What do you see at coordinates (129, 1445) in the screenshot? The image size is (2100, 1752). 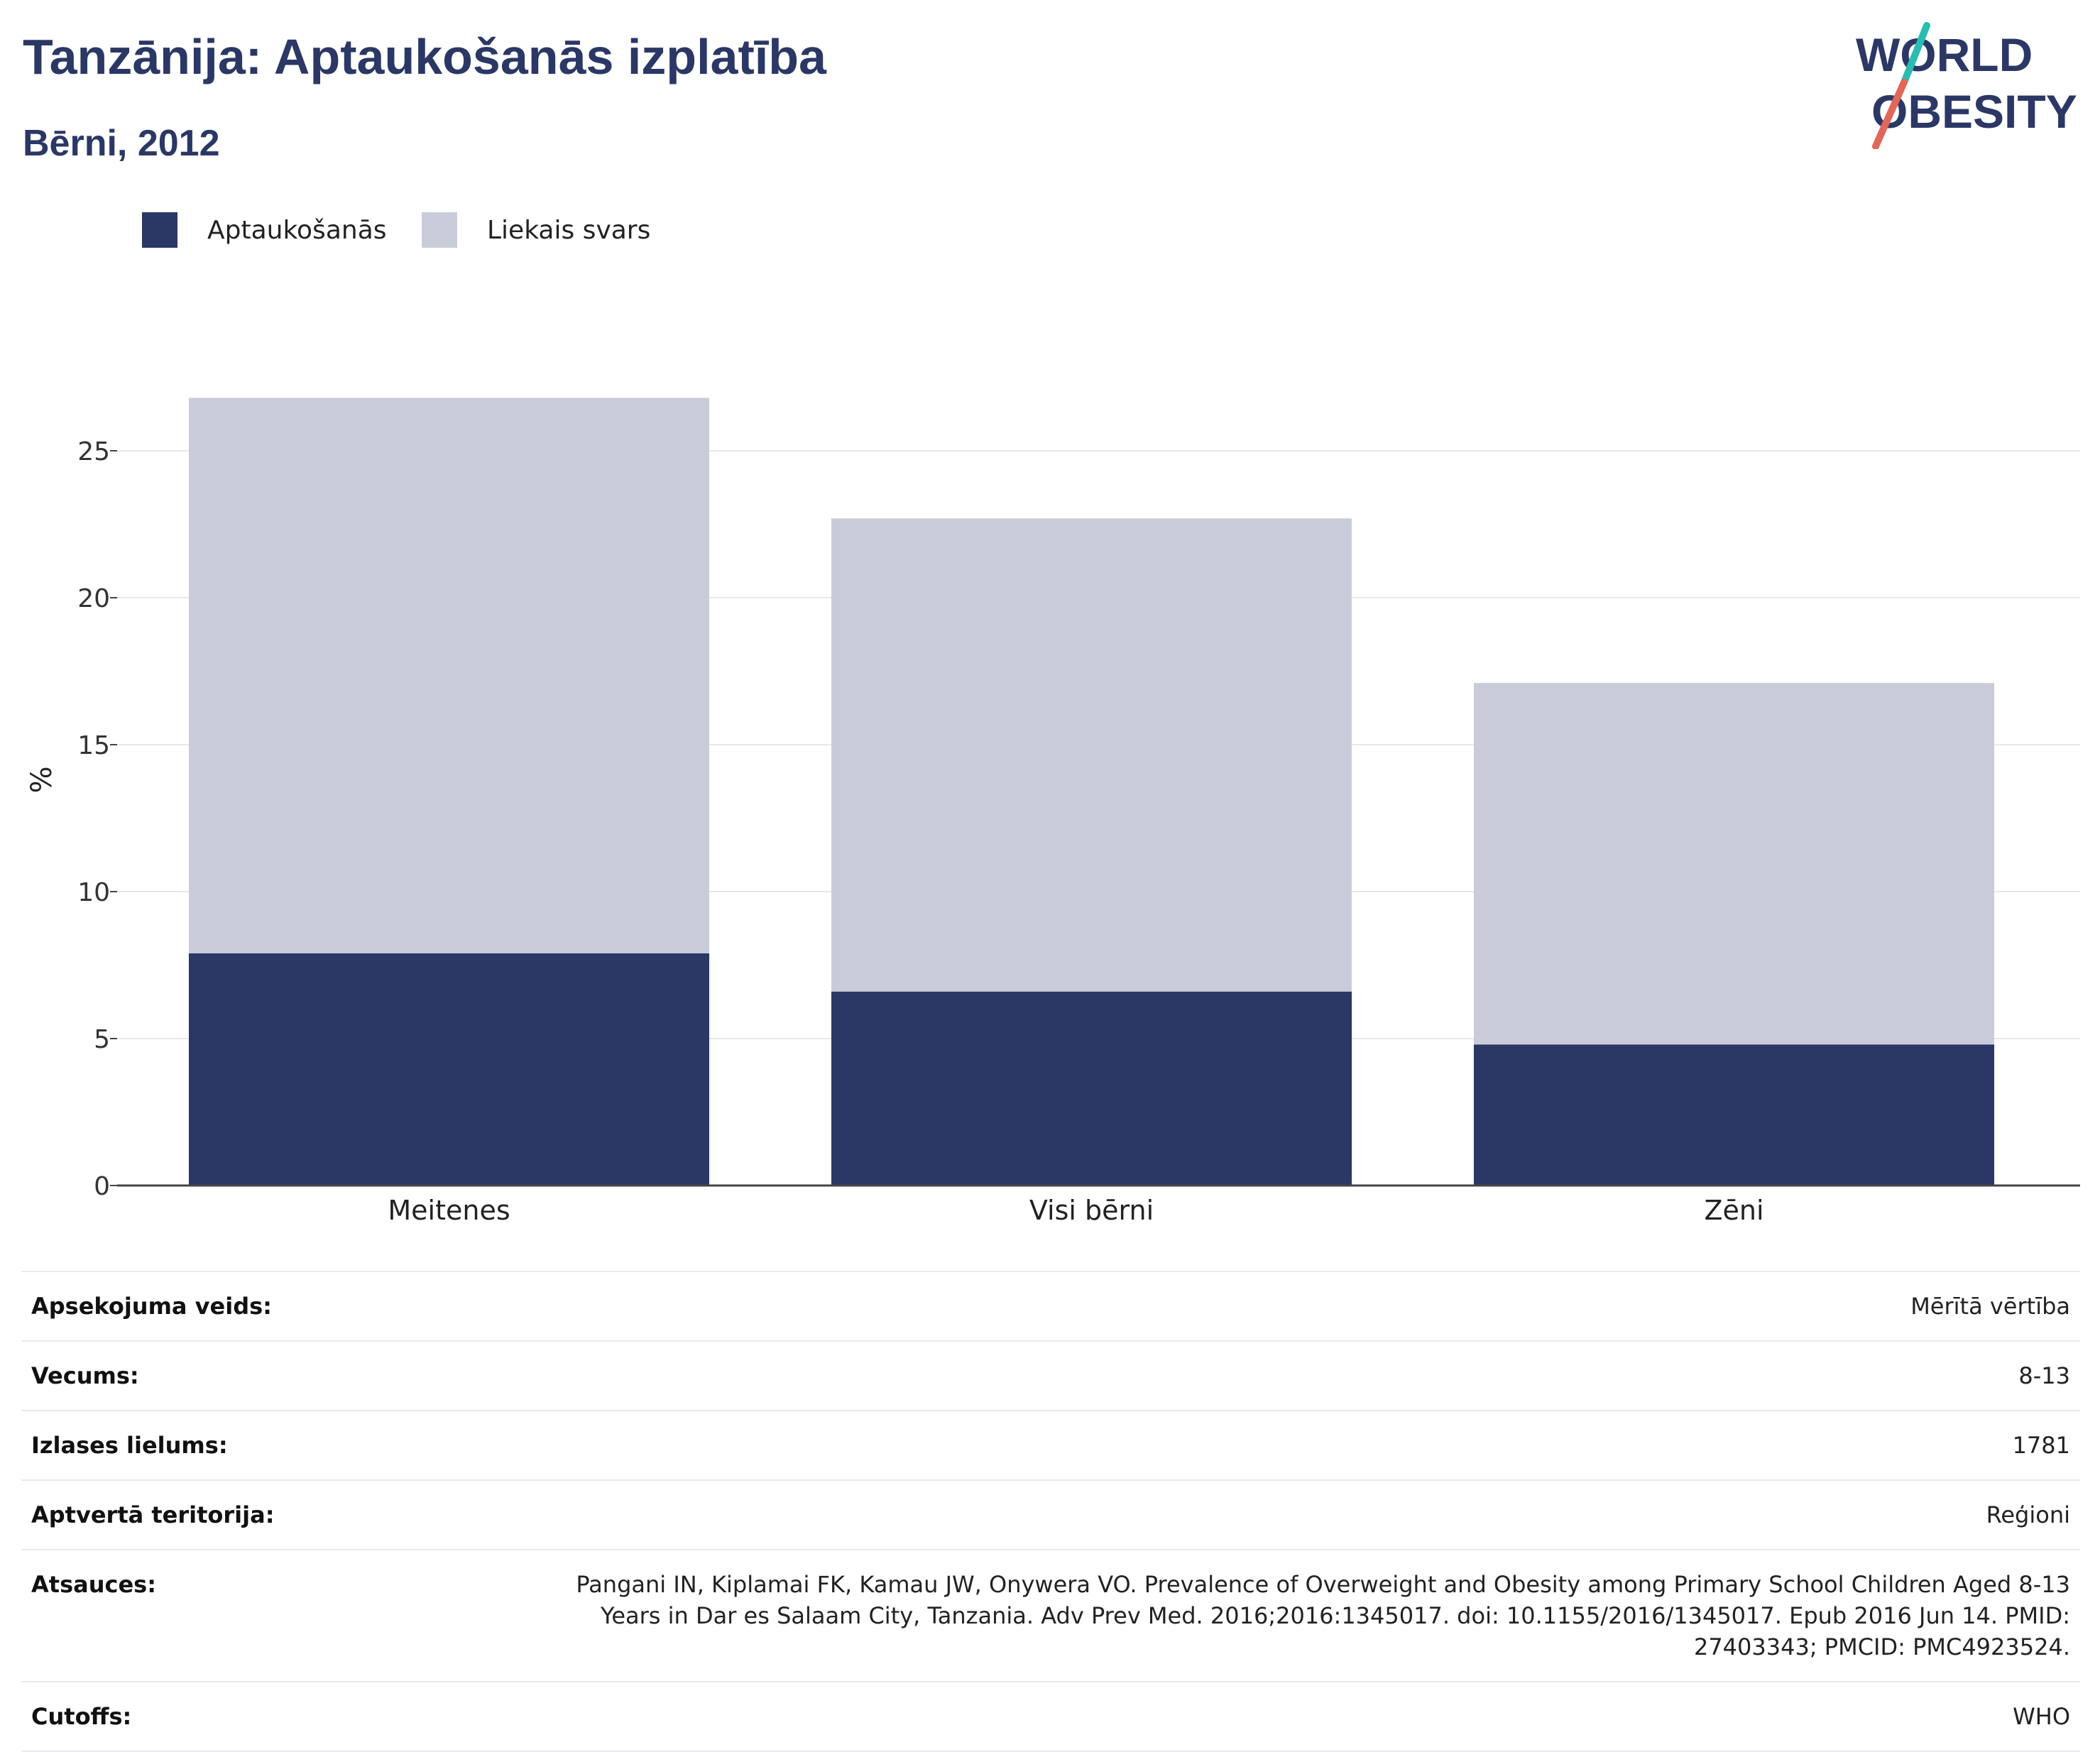 I see `info-label: Izlases lielums:` at bounding box center [129, 1445].